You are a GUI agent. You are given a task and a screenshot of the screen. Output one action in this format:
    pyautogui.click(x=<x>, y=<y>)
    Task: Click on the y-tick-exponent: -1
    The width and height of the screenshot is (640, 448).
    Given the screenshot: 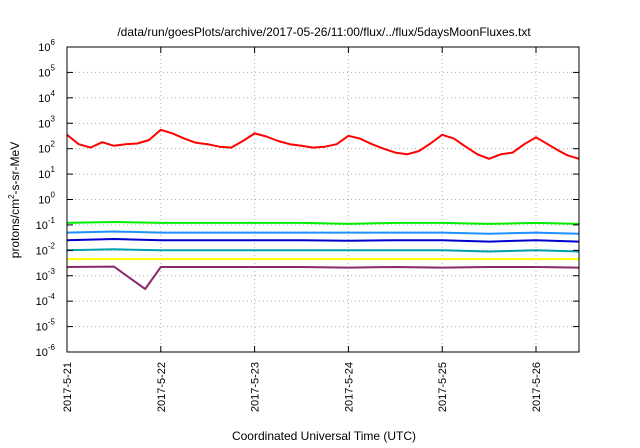 What is the action you would take?
    pyautogui.click(x=52, y=220)
    